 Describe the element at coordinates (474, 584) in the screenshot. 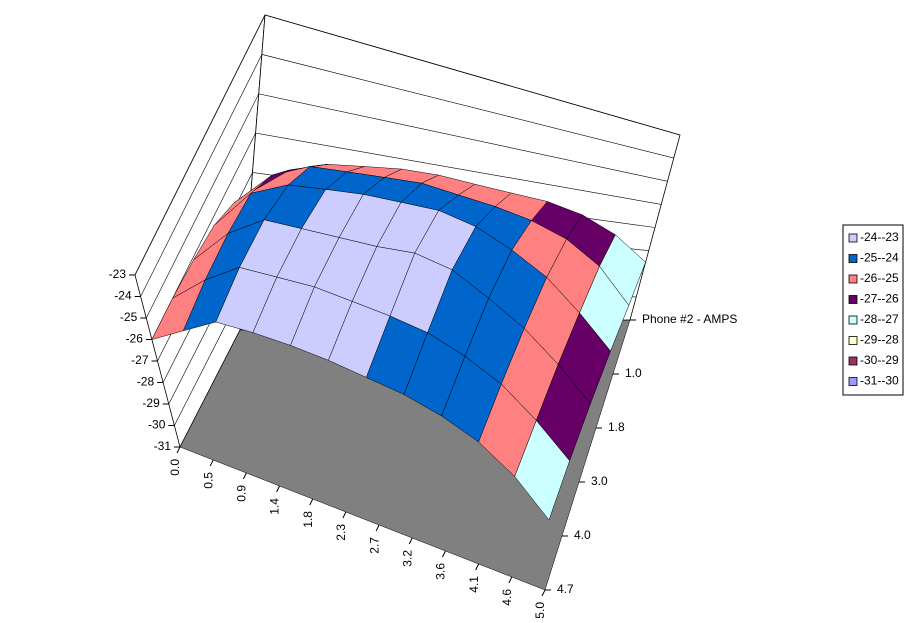

I see `x-tick-label: 4.1` at that location.